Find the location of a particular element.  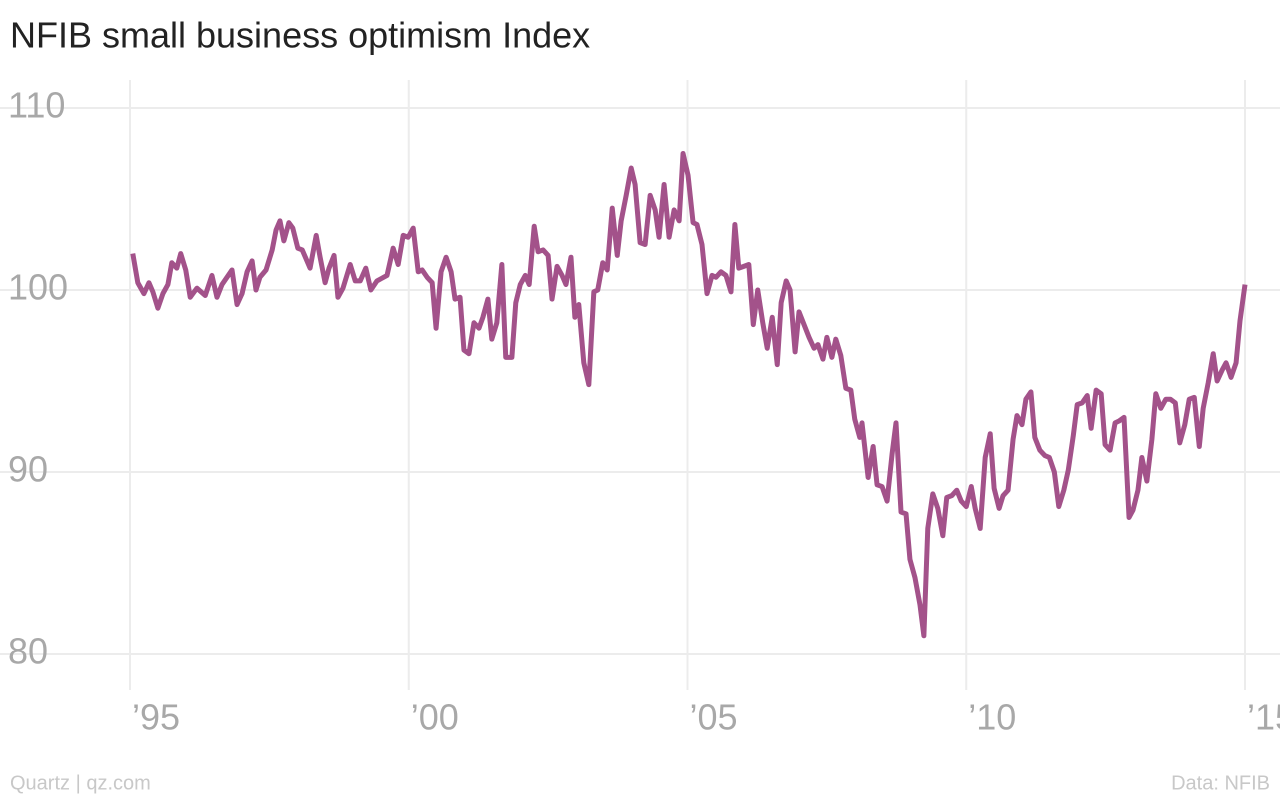

x-tick-label: ’00 is located at coordinates (435, 717).